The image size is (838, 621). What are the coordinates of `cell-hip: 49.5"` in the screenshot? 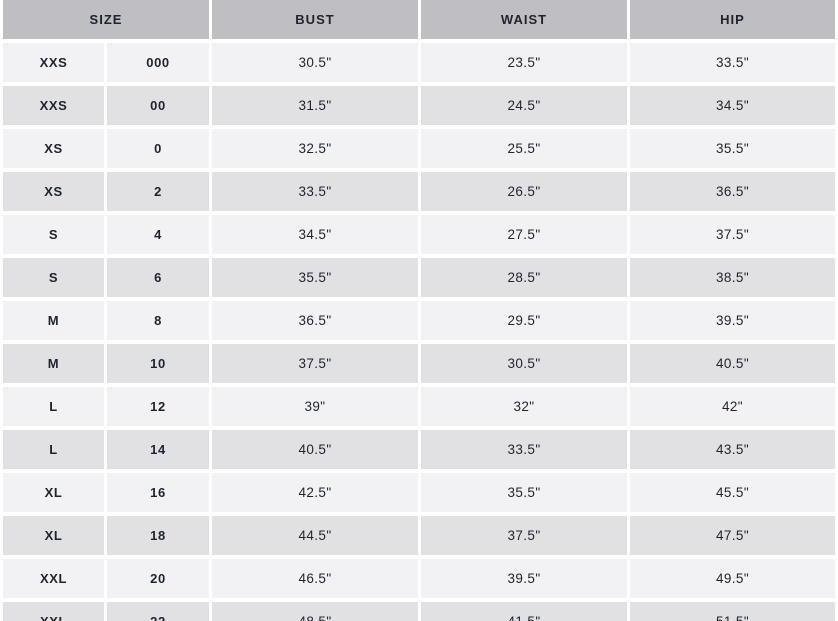 It's located at (732, 578).